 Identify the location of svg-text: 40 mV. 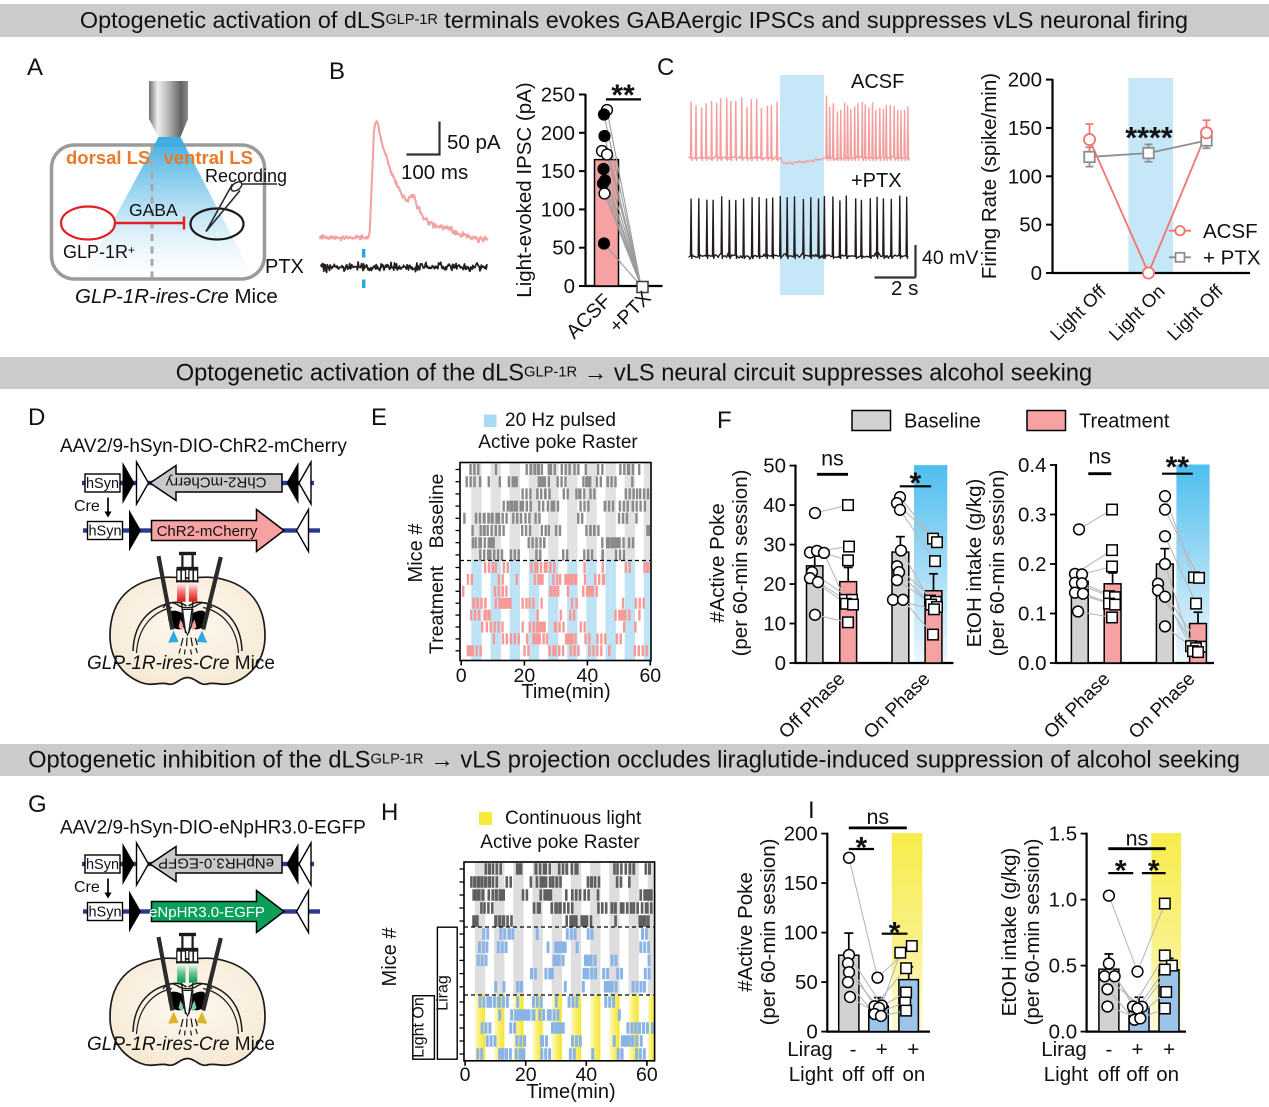
(950, 258).